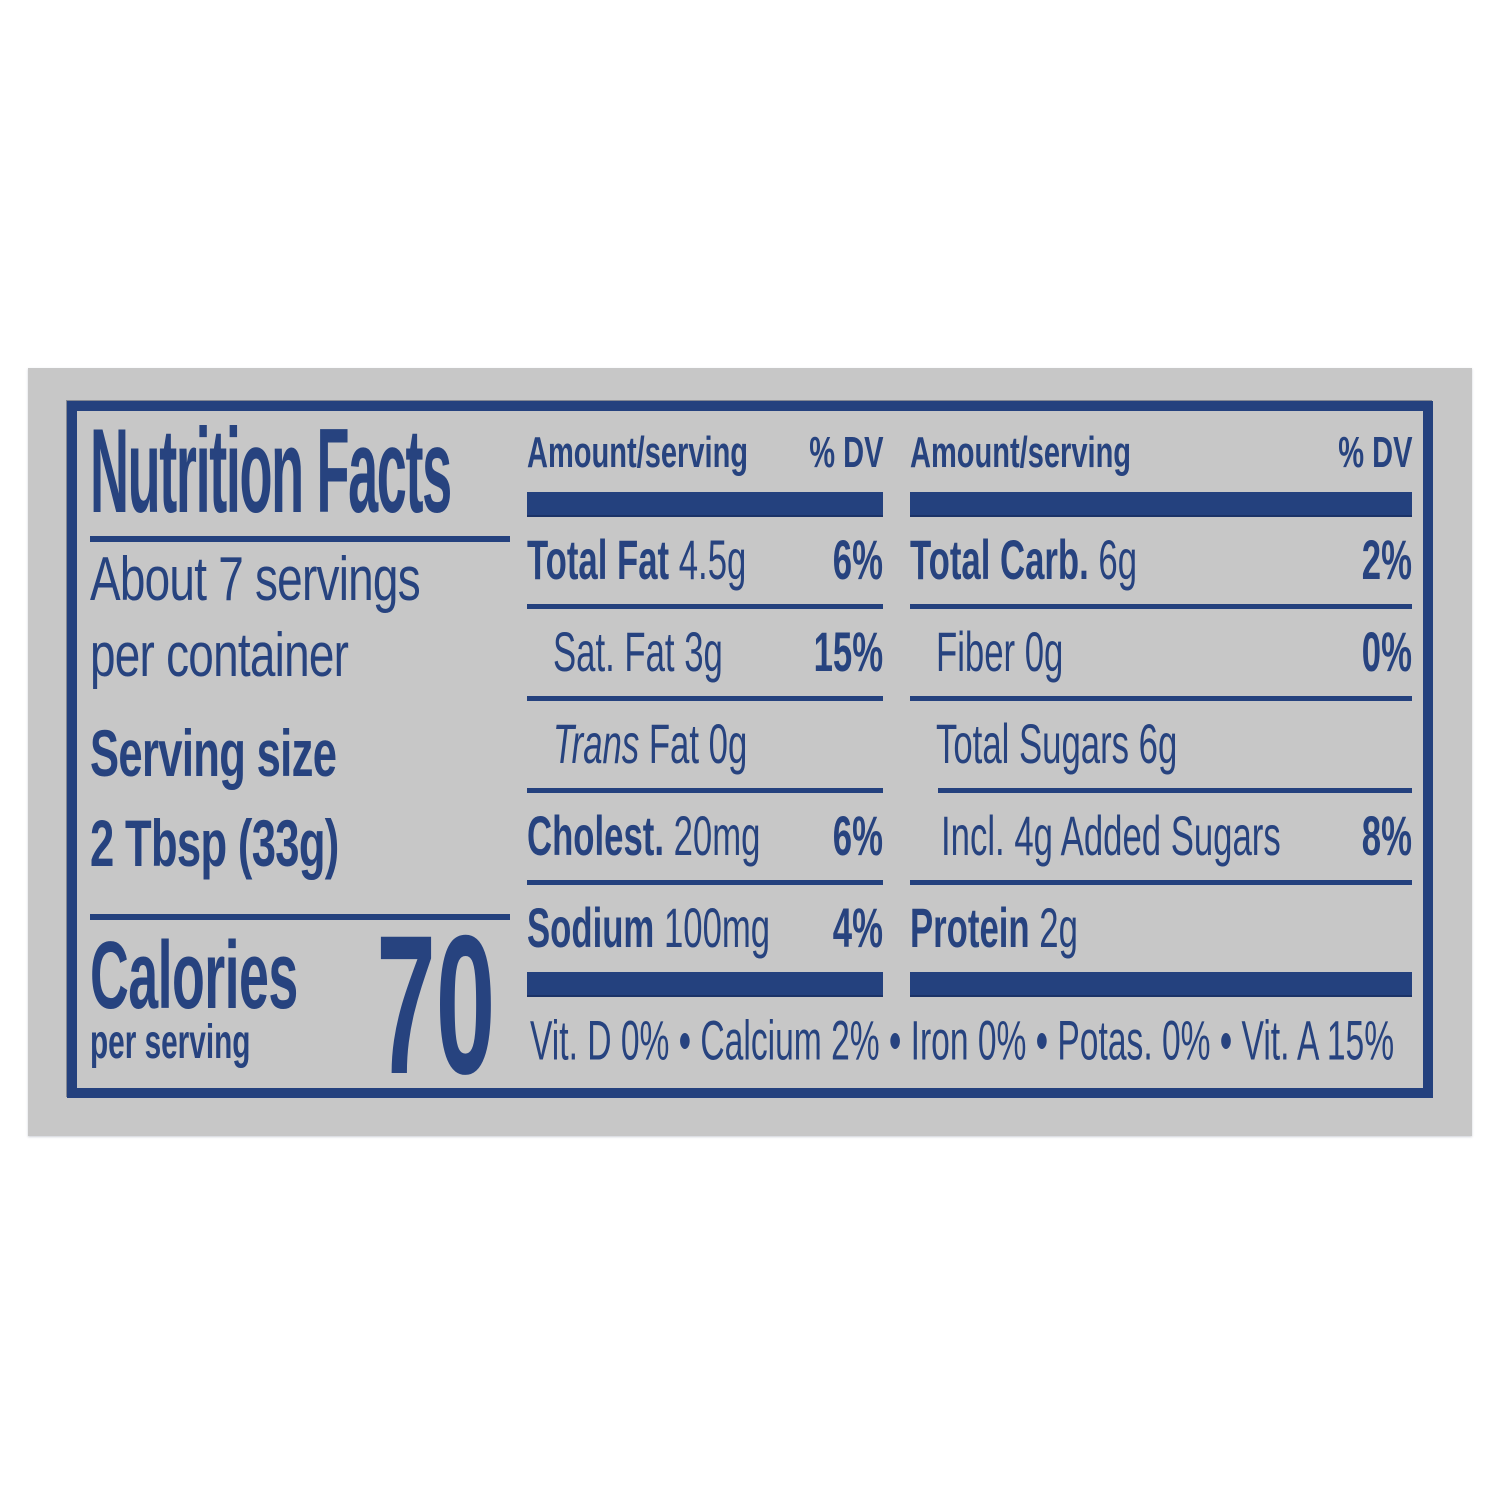 The height and width of the screenshot is (1500, 1500). I want to click on row-total-sugars: Total Sugars 6g, so click(1161, 744).